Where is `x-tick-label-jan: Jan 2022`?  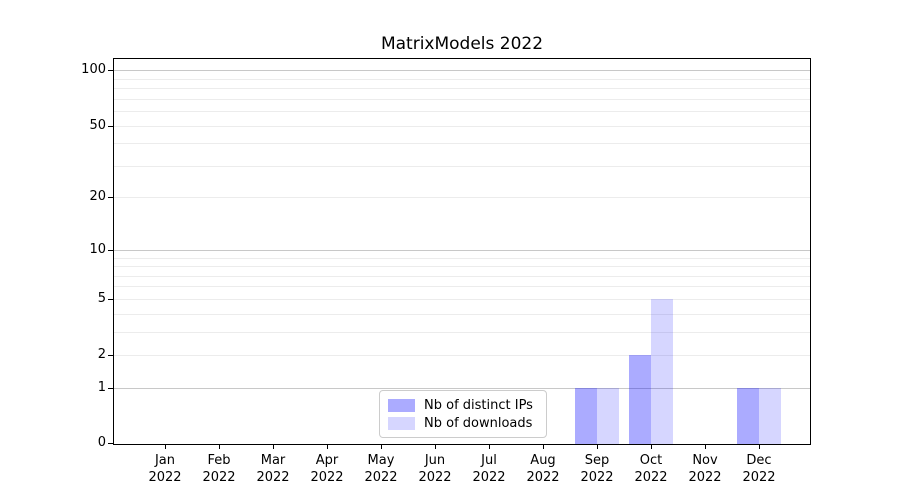
x-tick-label-jan: Jan 2022 is located at coordinates (165, 469).